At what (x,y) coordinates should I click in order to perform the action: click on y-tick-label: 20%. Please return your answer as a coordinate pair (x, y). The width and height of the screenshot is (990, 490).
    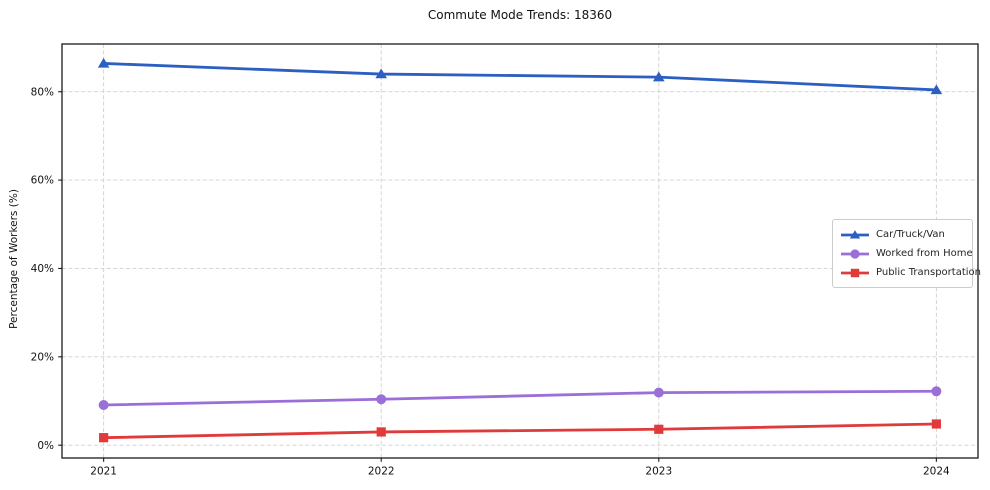
    Looking at the image, I should click on (42, 357).